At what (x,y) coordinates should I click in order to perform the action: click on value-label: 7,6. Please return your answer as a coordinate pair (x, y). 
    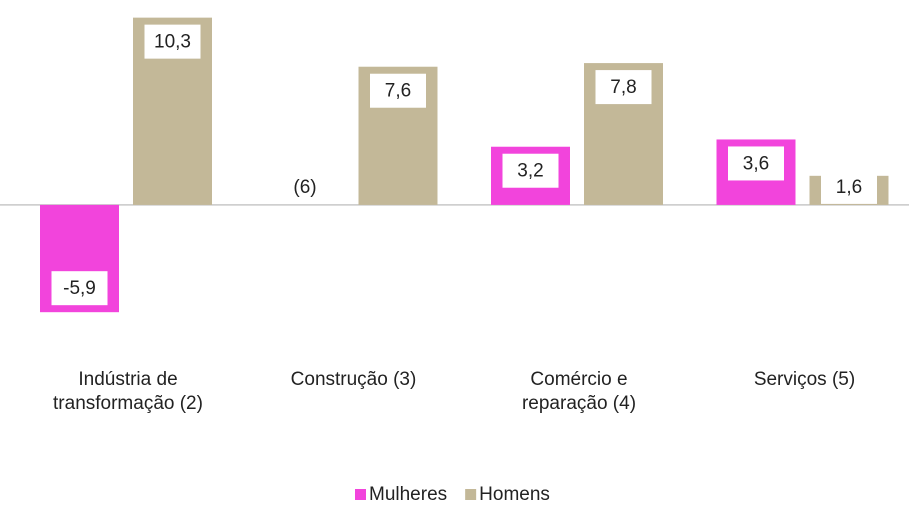
    Looking at the image, I should click on (398, 91).